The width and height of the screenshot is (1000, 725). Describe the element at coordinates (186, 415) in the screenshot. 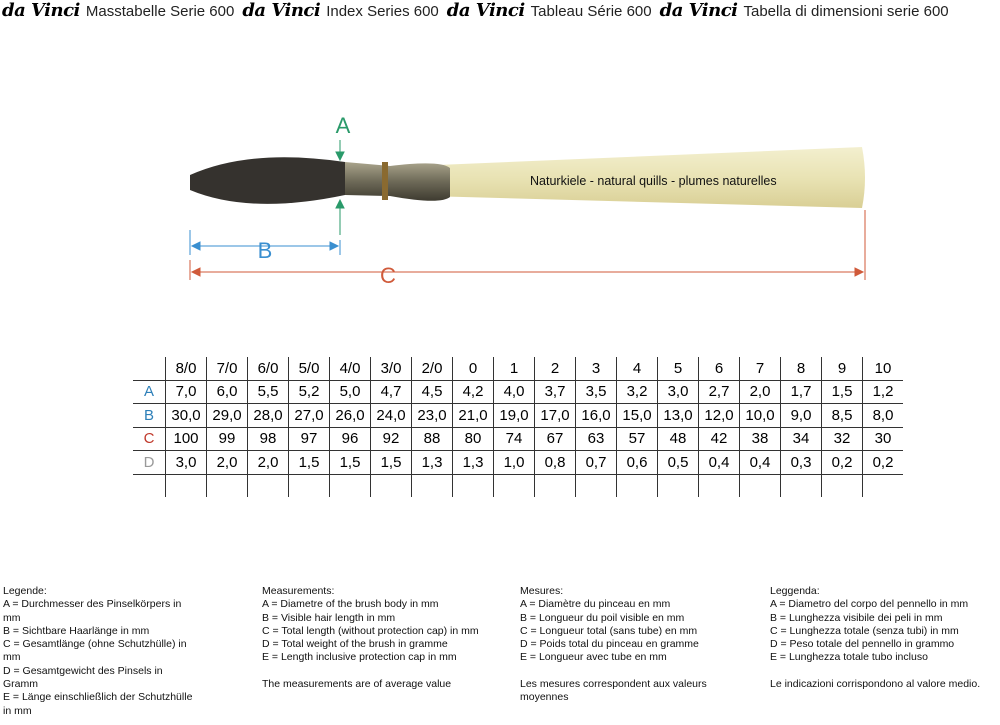

I see `cell: 30,0` at that location.